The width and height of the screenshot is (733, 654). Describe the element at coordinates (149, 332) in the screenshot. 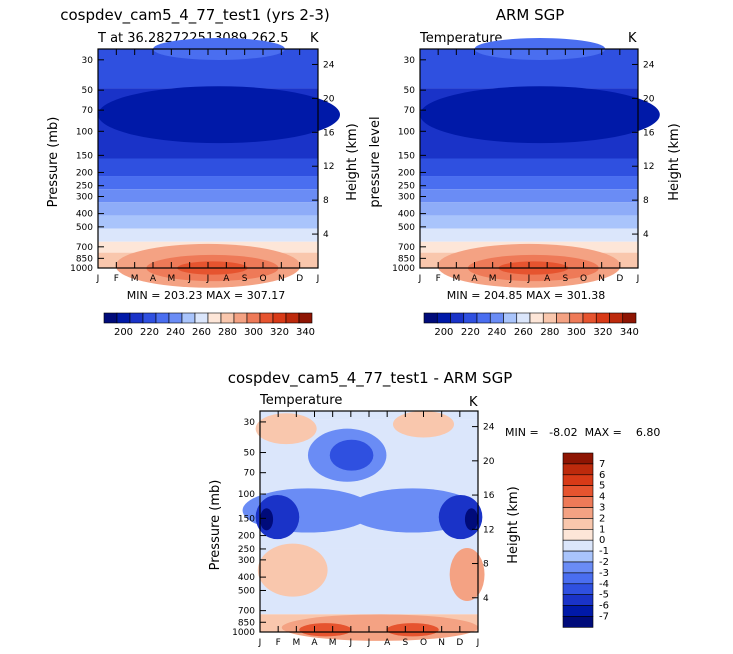

I see `model-colorbar-label: 220` at that location.